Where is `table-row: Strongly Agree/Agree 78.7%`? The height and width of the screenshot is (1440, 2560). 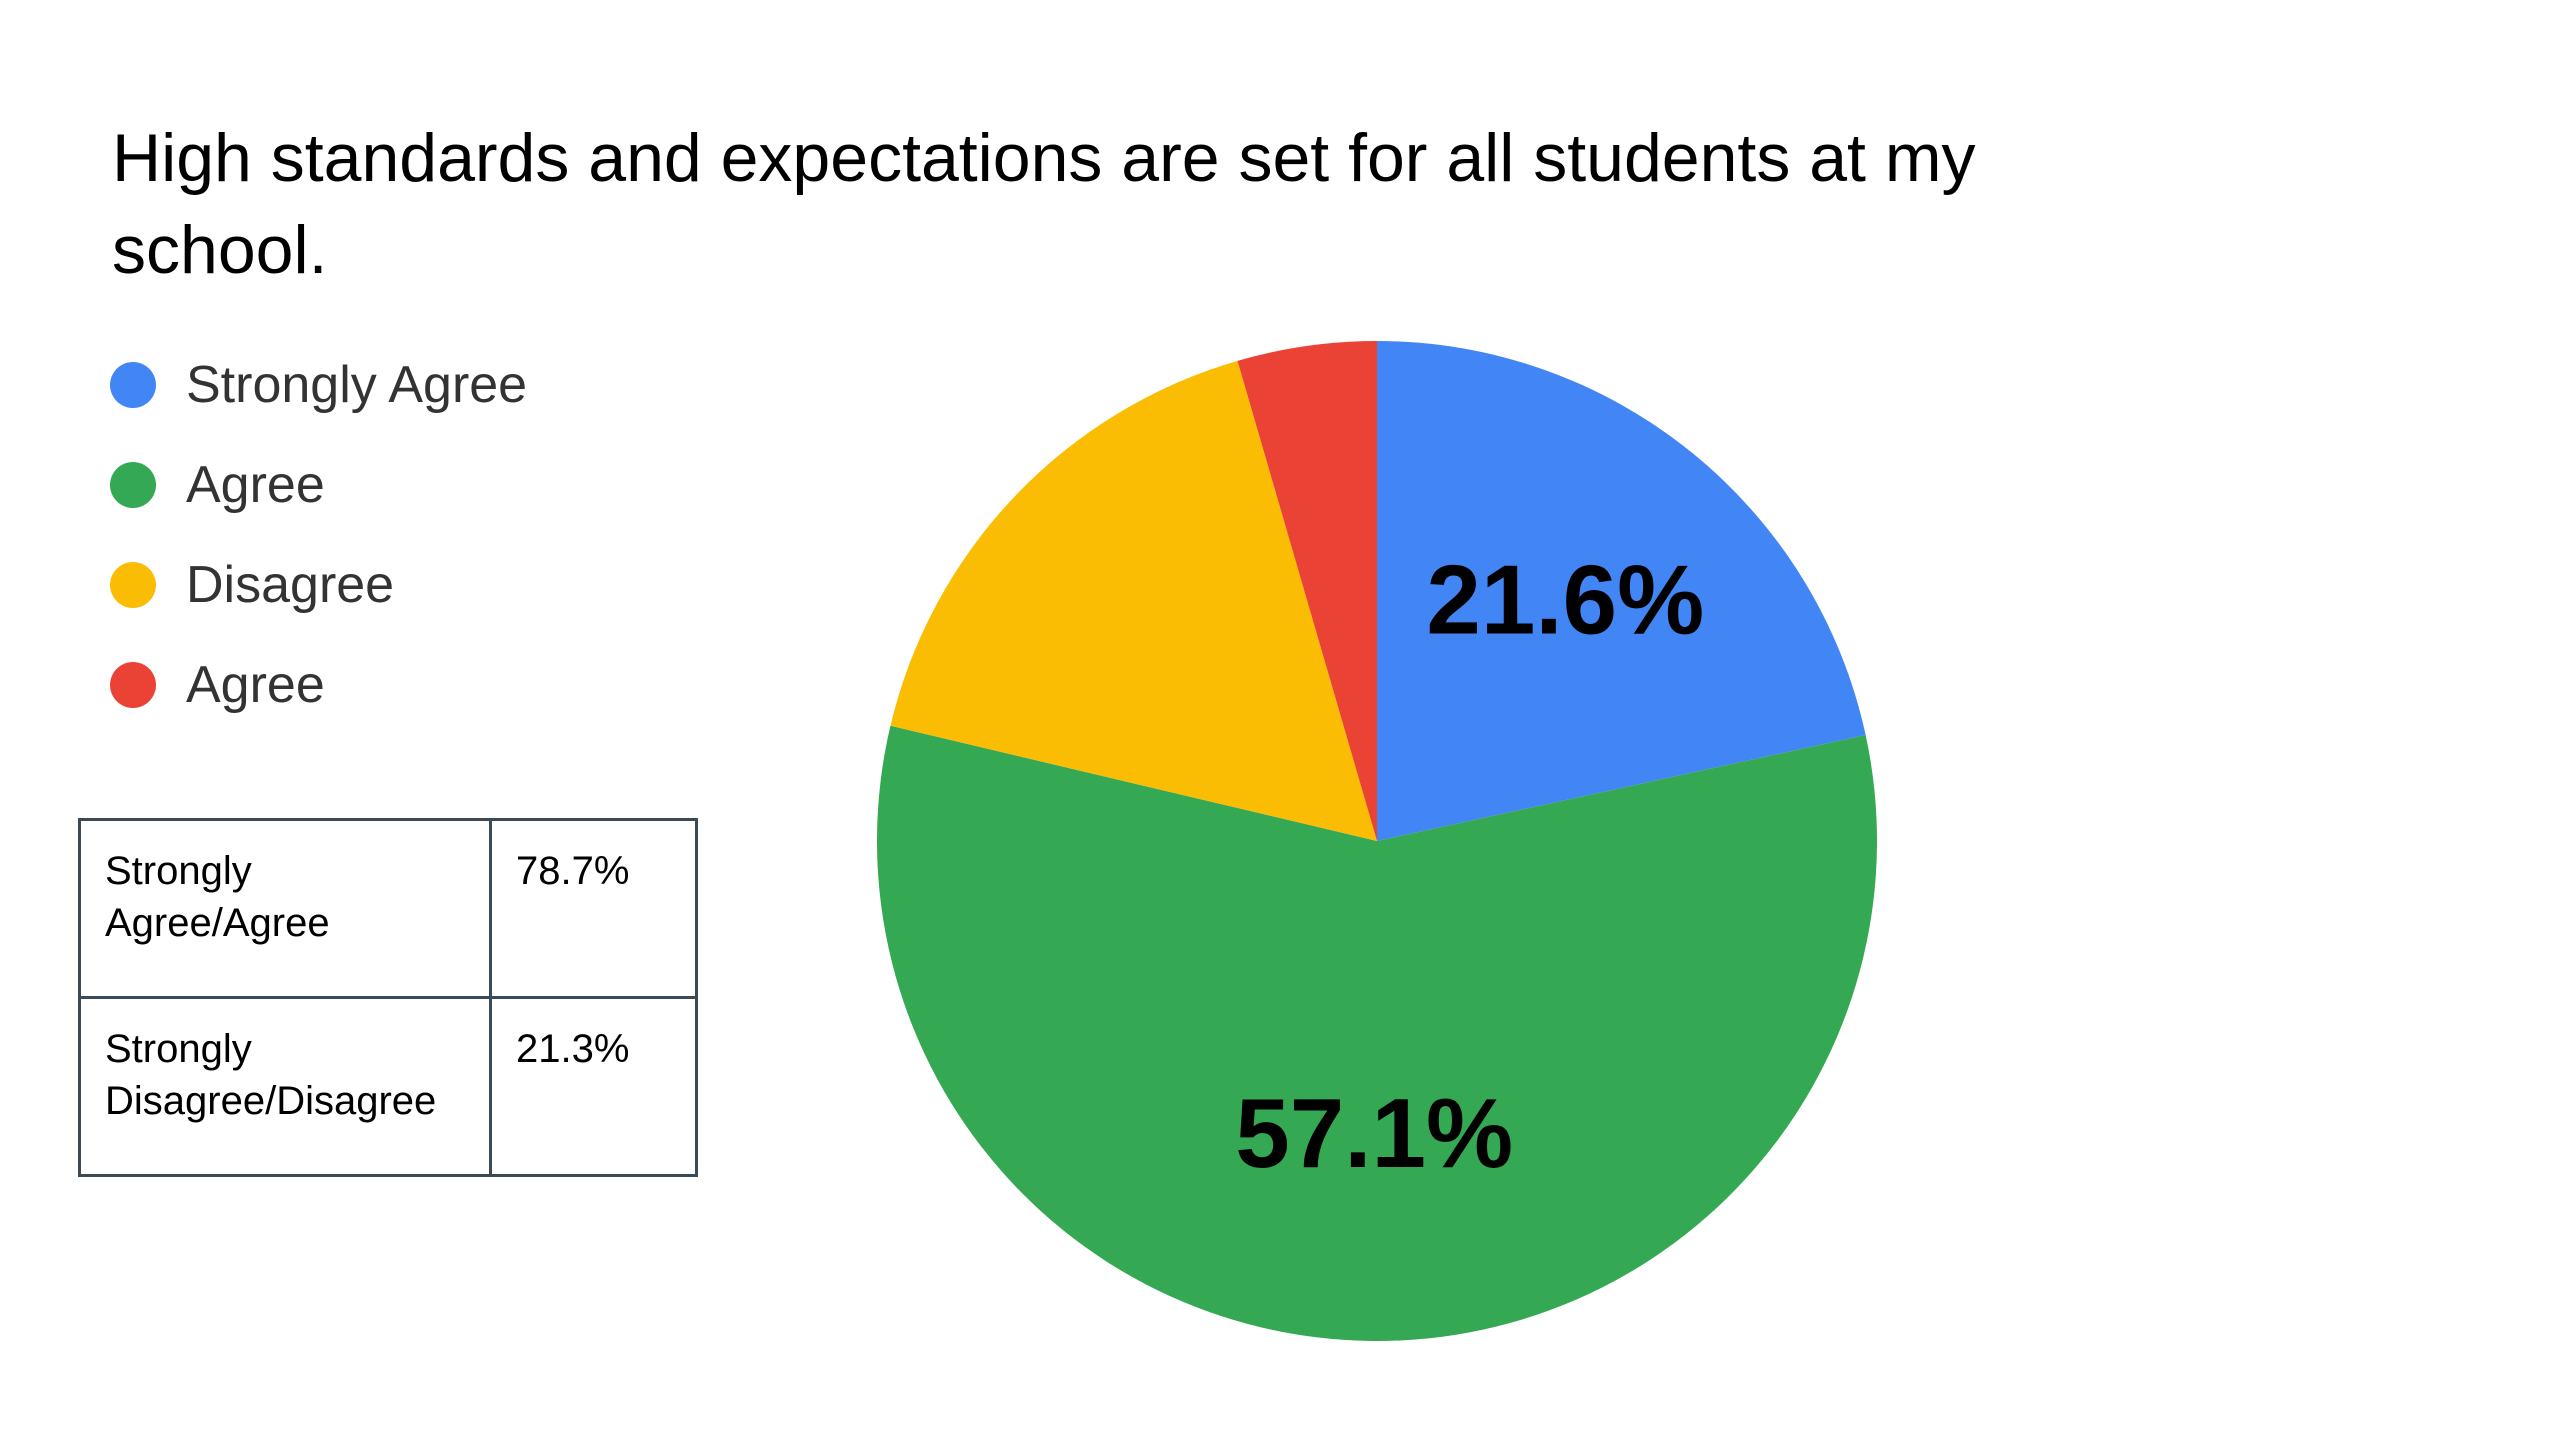 table-row: Strongly Agree/Agree 78.7% is located at coordinates (388, 908).